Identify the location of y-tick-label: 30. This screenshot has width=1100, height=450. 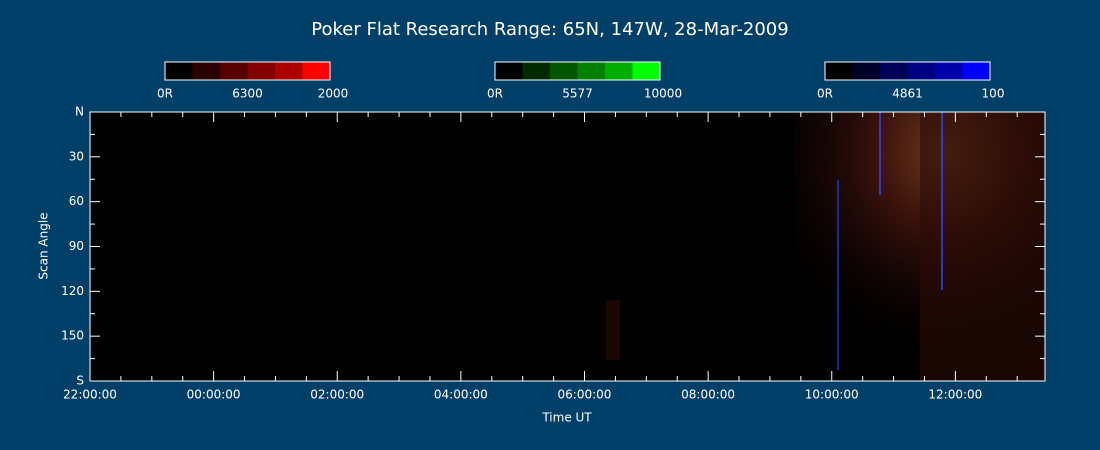
(76, 156).